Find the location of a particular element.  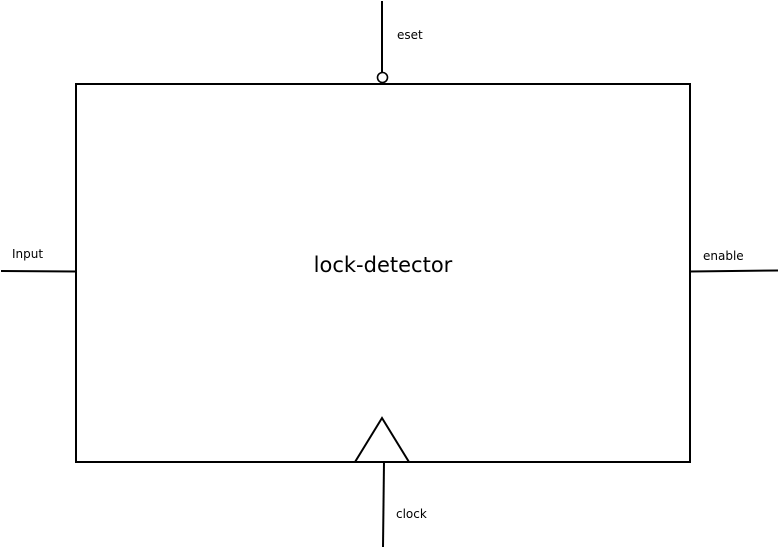

clock-triangle-icon is located at coordinates (382, 439).